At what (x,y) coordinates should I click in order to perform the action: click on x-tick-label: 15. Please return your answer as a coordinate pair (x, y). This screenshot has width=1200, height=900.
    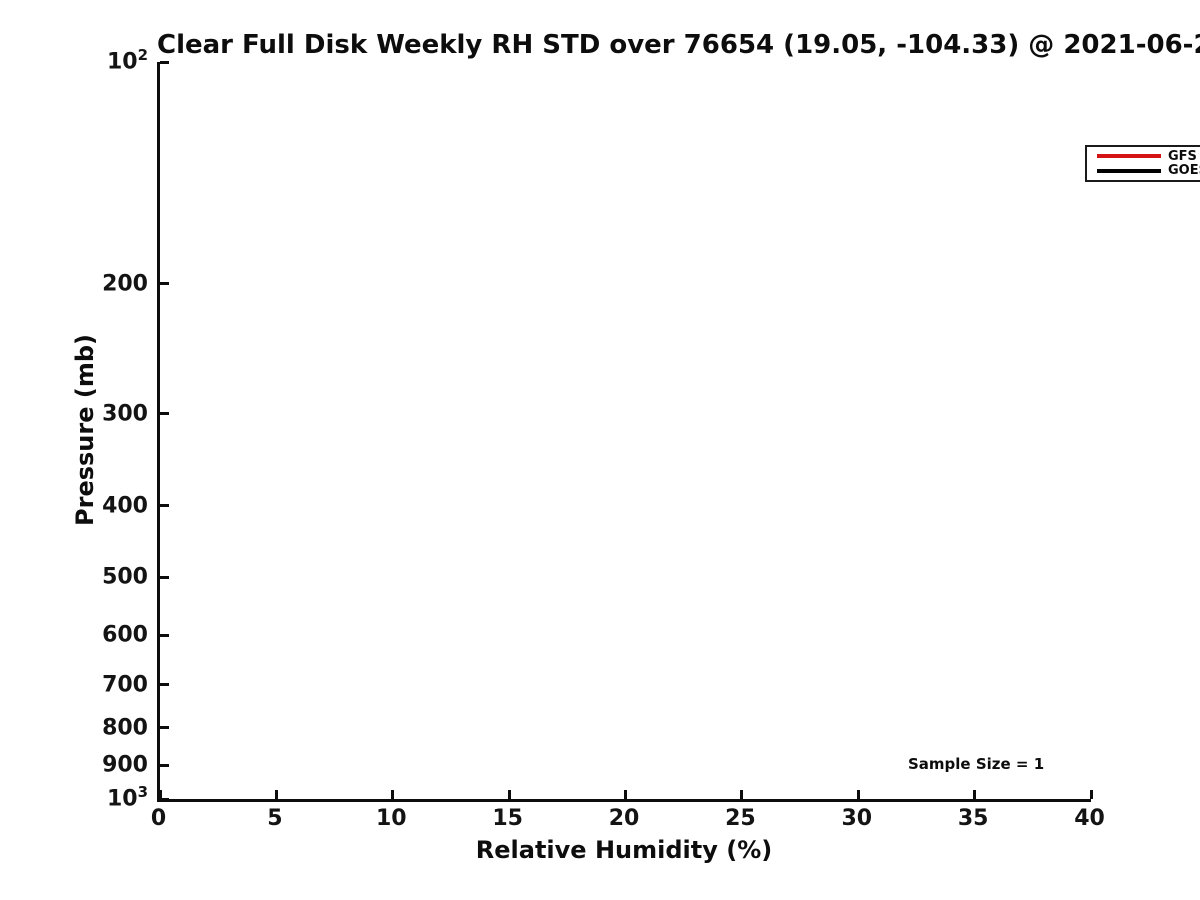
    Looking at the image, I should click on (507, 818).